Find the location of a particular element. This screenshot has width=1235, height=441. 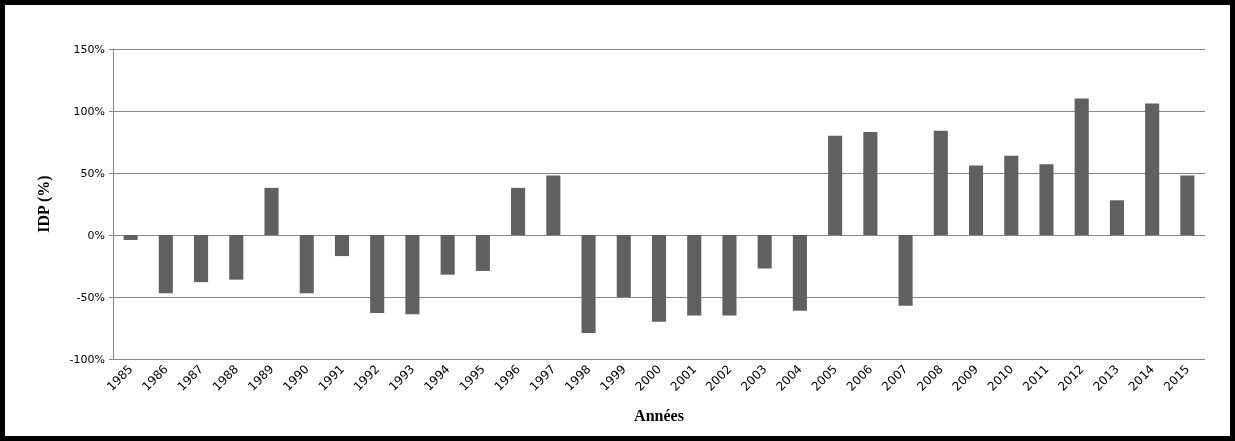

y-tick-label: 0% is located at coordinates (96, 235).